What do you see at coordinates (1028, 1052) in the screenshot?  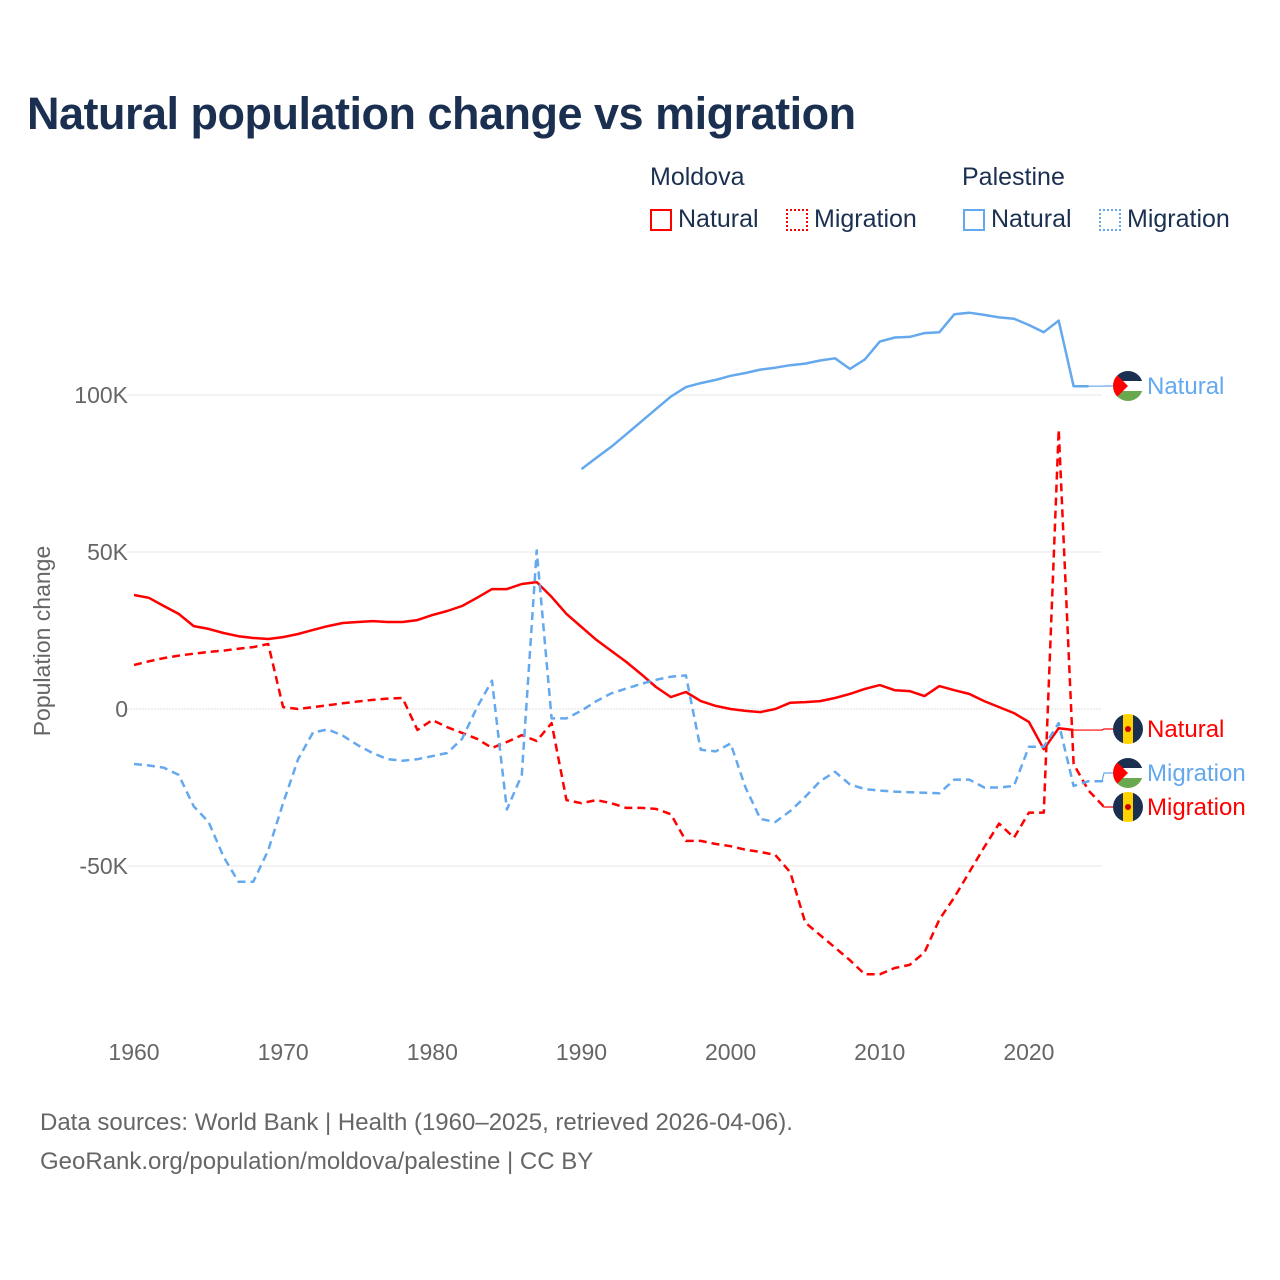 I see `x-tick-label: 2020` at bounding box center [1028, 1052].